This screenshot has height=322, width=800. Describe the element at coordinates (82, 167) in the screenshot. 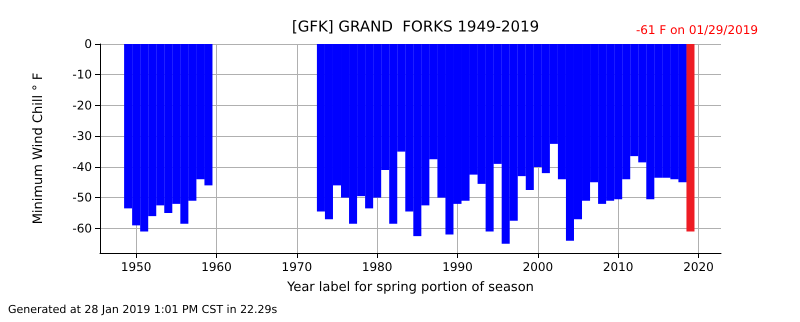

I see `y-tick-label: -40` at that location.